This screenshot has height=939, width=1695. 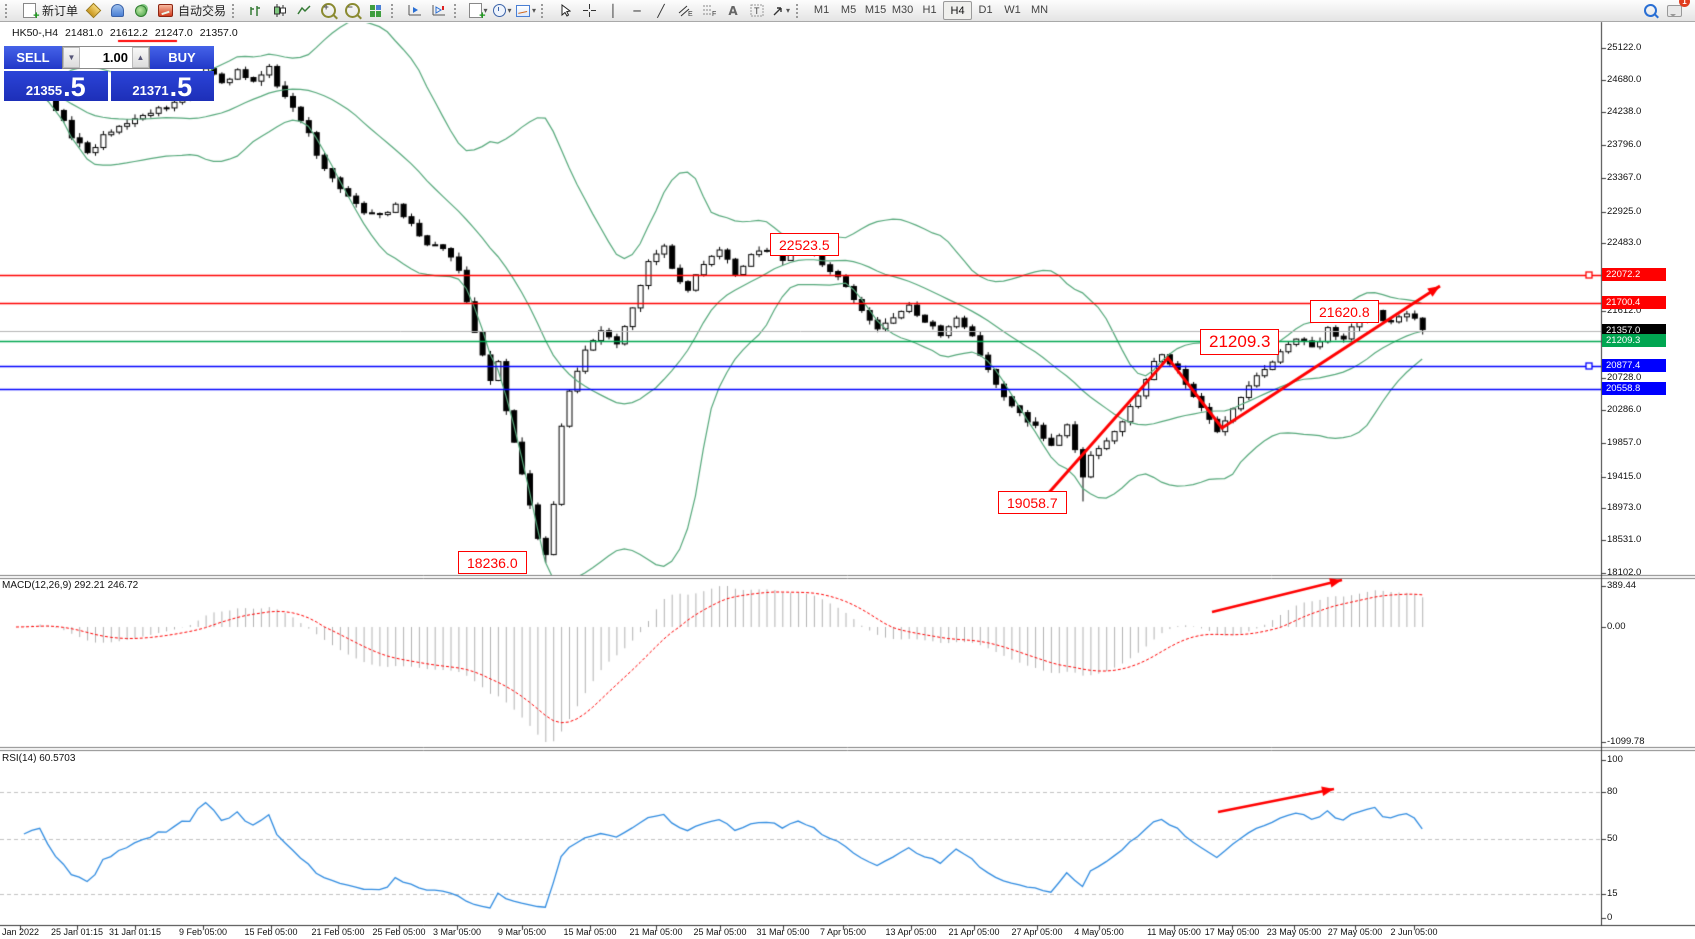 What do you see at coordinates (33, 57) in the screenshot?
I see `sell-button: SELL` at bounding box center [33, 57].